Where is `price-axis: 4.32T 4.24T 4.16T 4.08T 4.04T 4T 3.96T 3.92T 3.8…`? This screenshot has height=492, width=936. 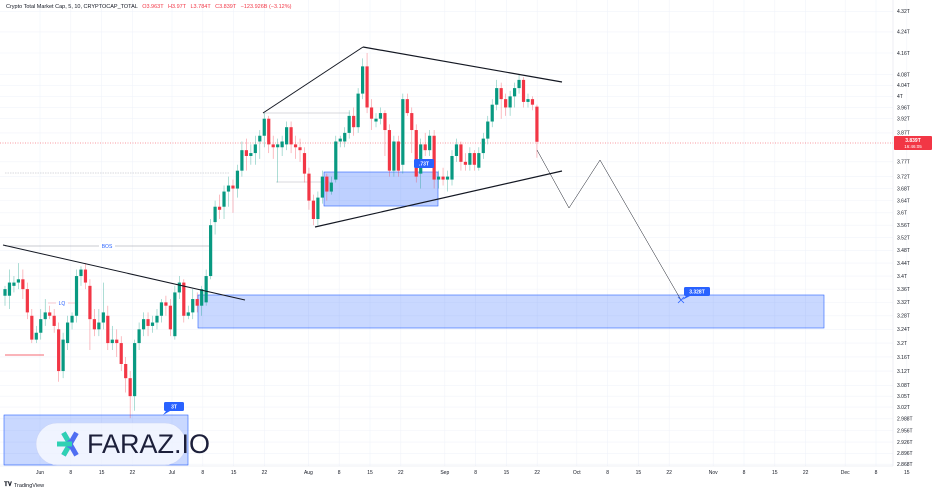
price-axis: 4.32T 4.24T 4.16T 4.08T 4.04T 4T 3.96T 3.92T 3.8… is located at coordinates (905, 238).